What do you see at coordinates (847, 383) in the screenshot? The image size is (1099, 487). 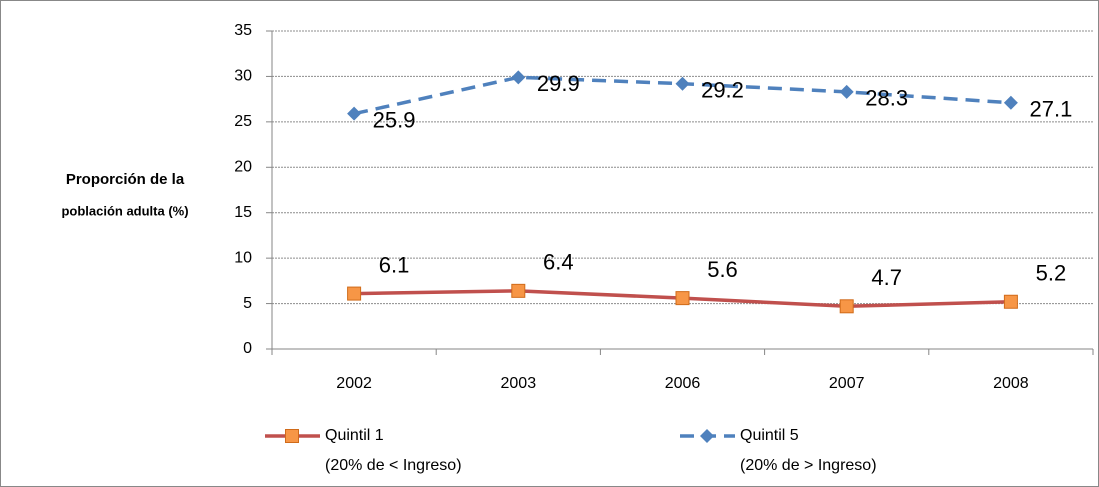 I see `x-tick-label: 2007` at bounding box center [847, 383].